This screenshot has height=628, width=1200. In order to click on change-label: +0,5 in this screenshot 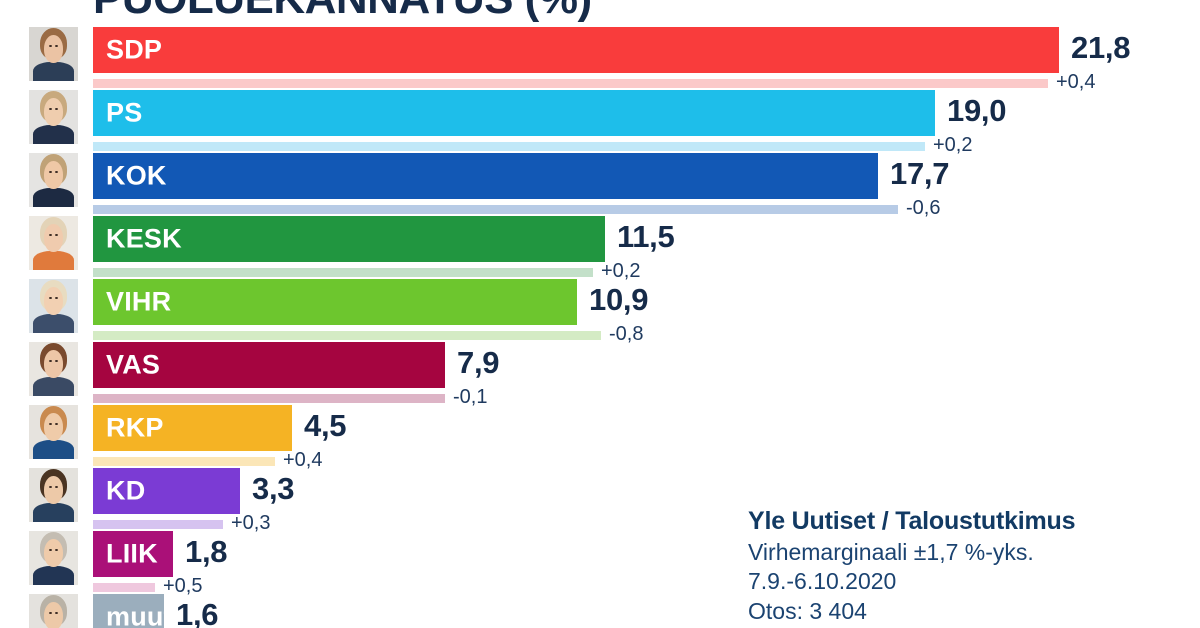, I will do `click(183, 586)`.